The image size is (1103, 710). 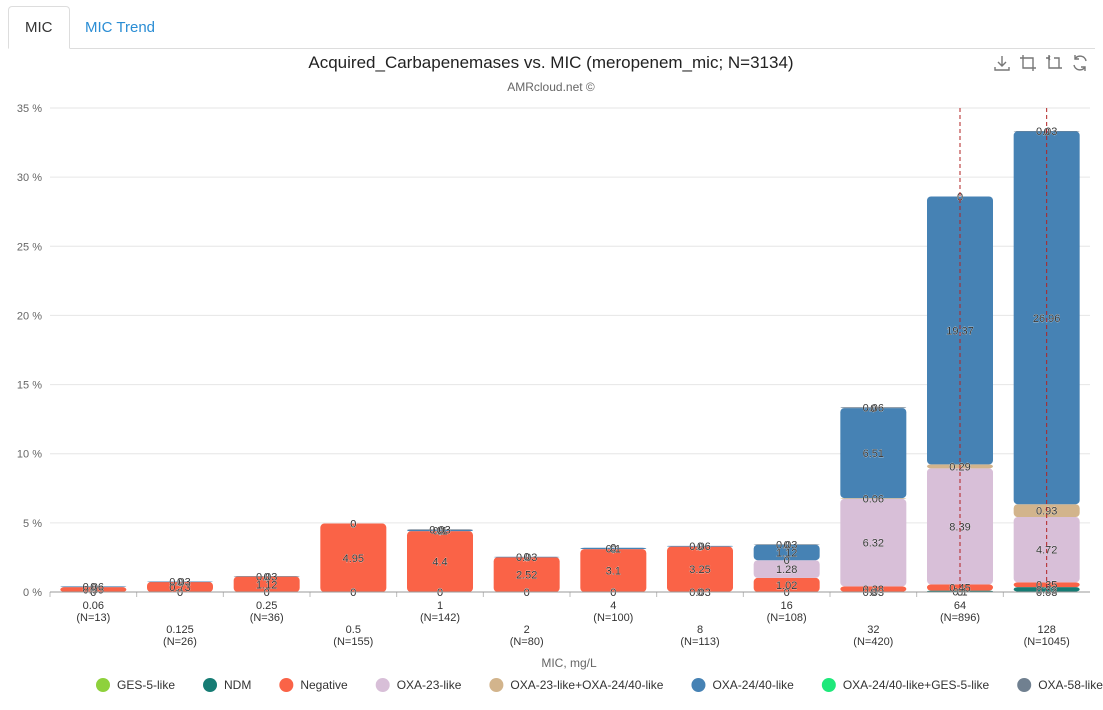 What do you see at coordinates (753, 685) in the screenshot?
I see `legend-label: OXA-24/40-like` at bounding box center [753, 685].